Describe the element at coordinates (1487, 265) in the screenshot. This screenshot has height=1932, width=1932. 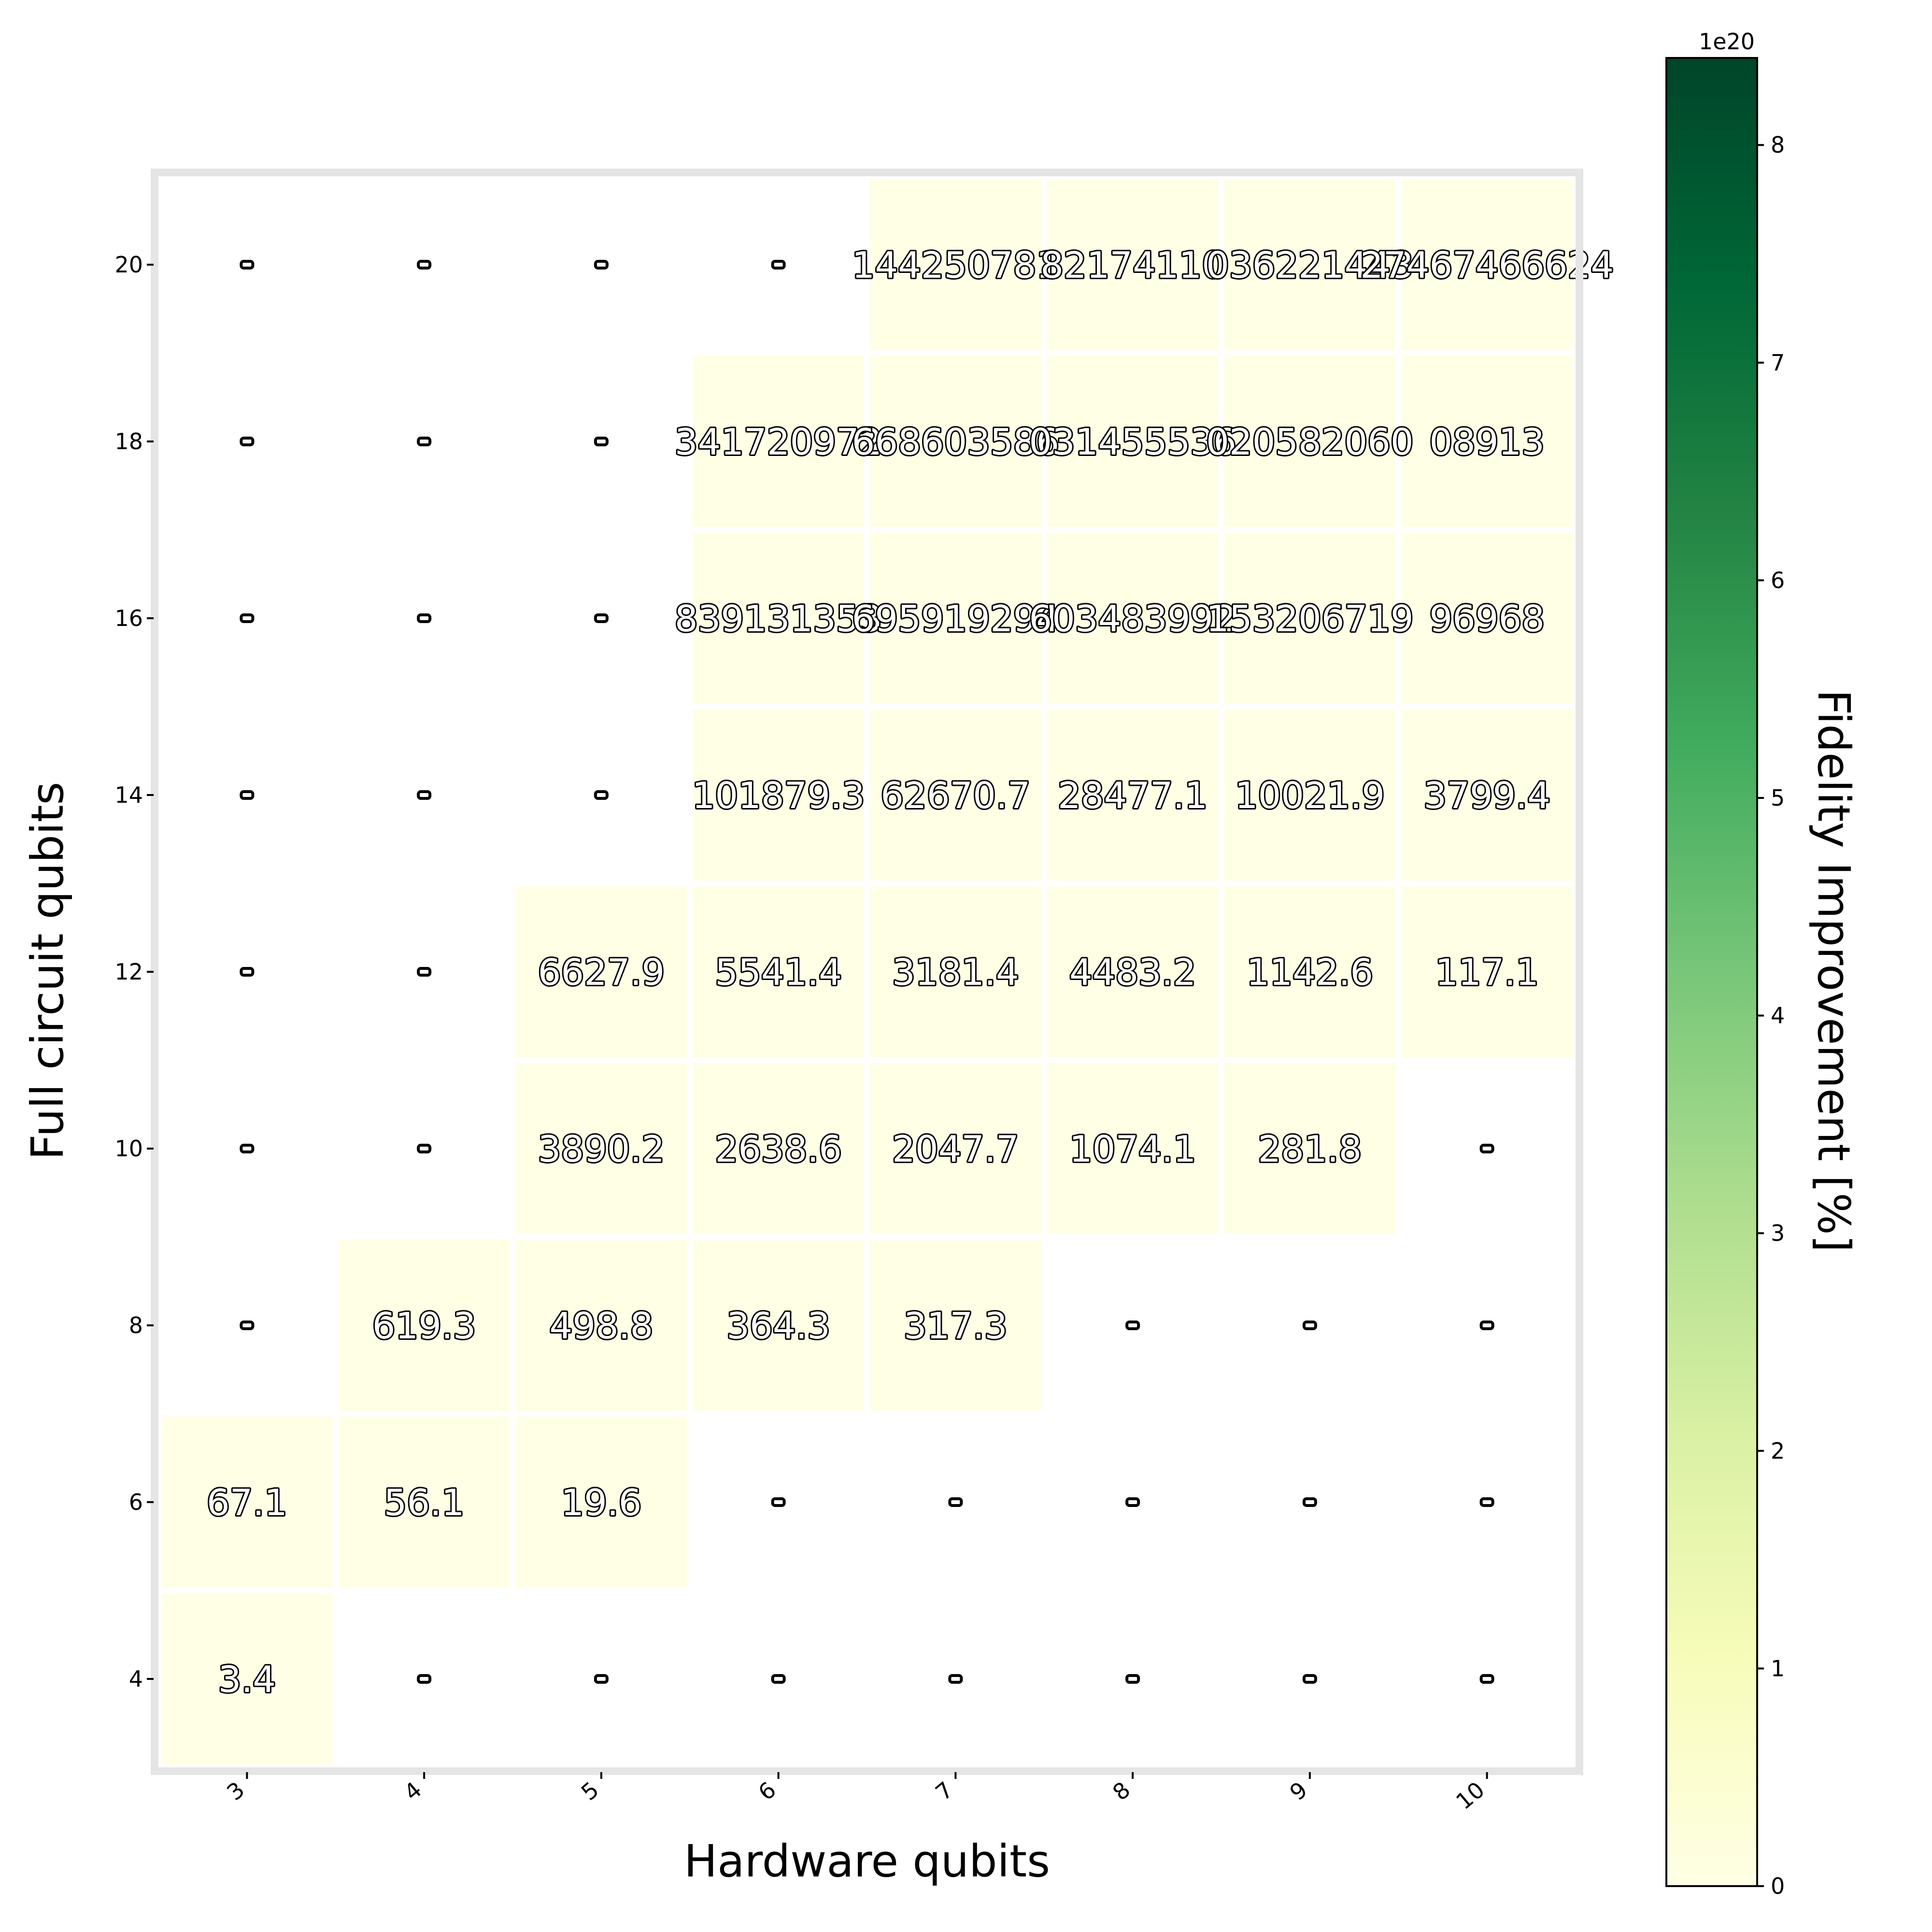
I see `cell-value-label: 27467466624` at that location.